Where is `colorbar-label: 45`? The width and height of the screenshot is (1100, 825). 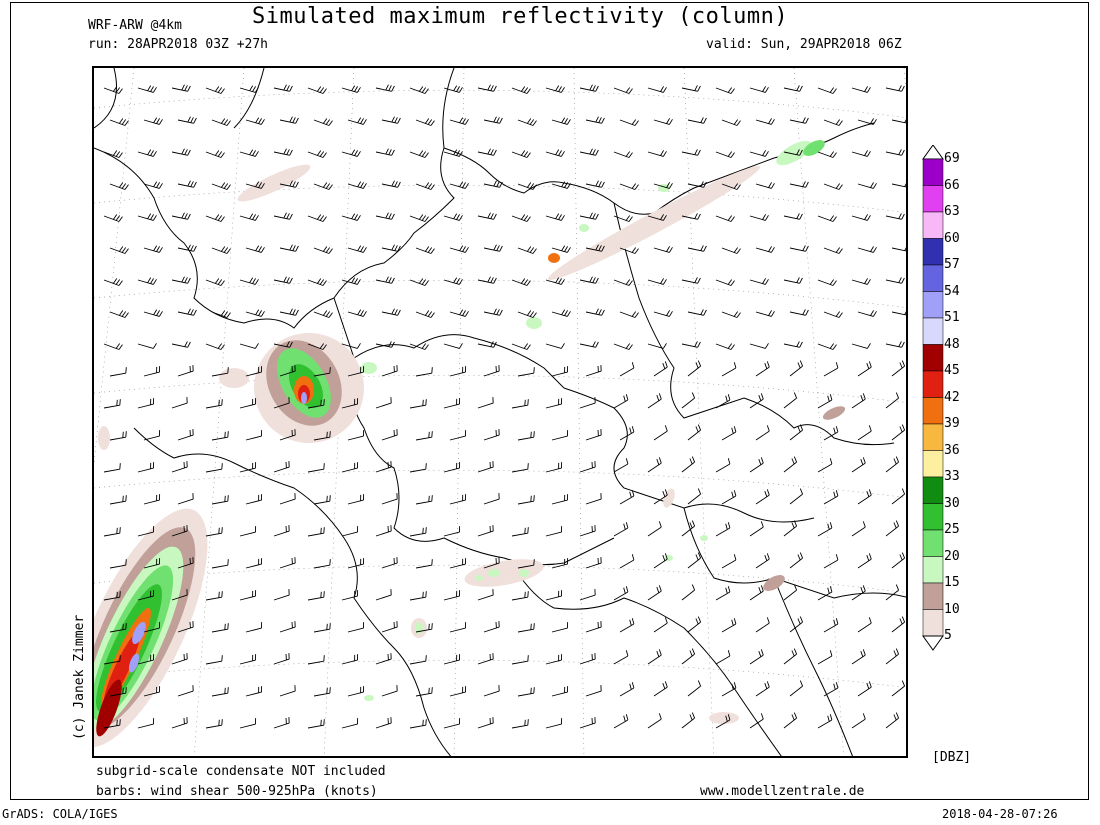
colorbar-label: 45 is located at coordinates (952, 370).